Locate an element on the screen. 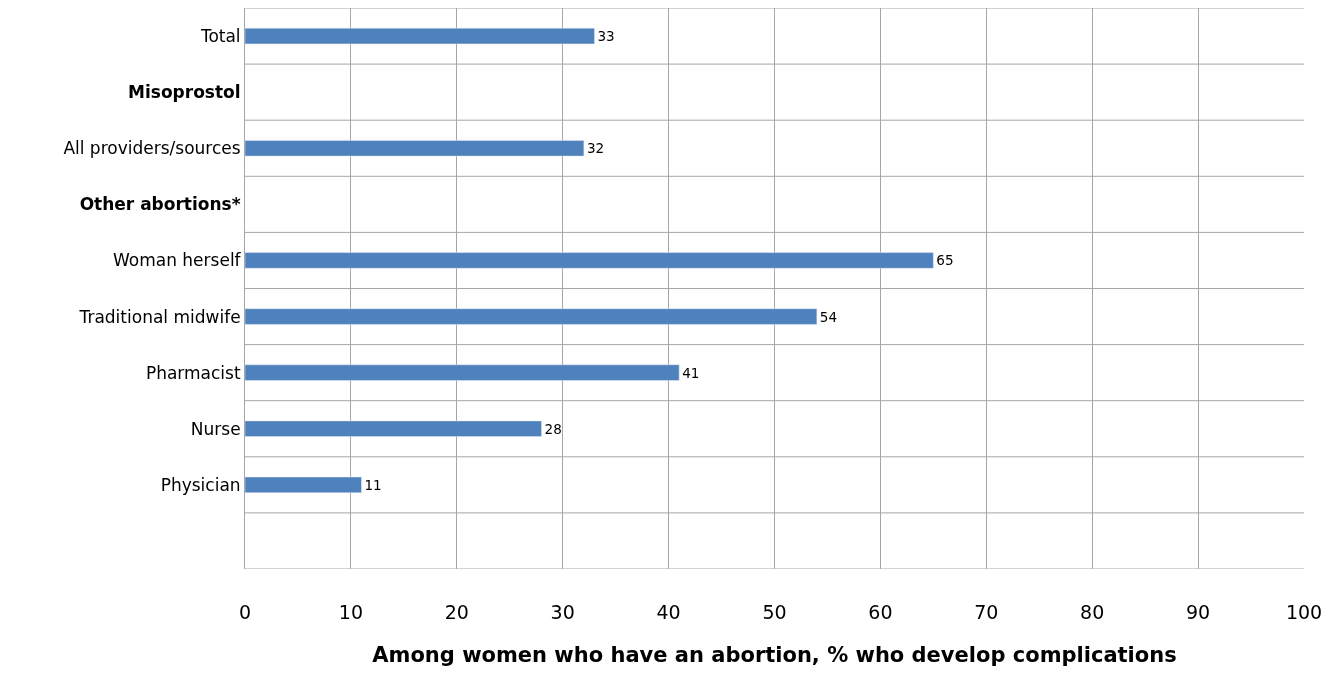  x-tick-label: 80 is located at coordinates (1092, 612).